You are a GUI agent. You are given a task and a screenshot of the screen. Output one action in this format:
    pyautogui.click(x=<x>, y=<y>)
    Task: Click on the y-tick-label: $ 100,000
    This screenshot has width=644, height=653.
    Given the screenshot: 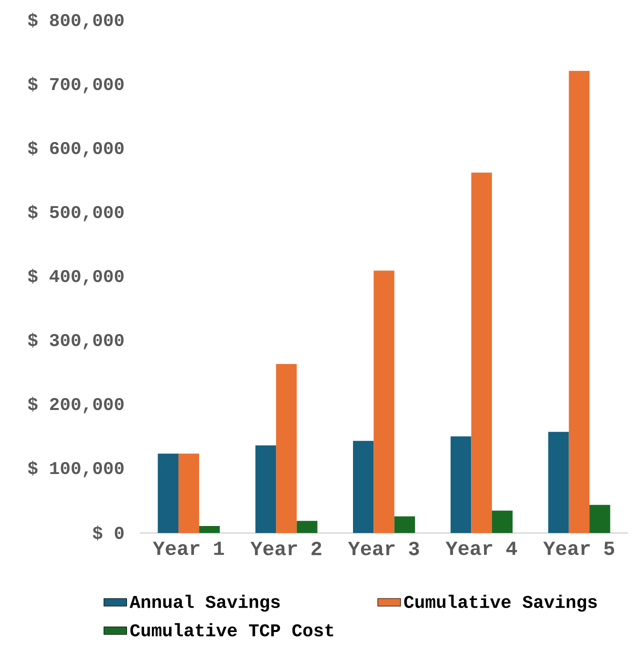 What is the action you would take?
    pyautogui.click(x=76, y=469)
    